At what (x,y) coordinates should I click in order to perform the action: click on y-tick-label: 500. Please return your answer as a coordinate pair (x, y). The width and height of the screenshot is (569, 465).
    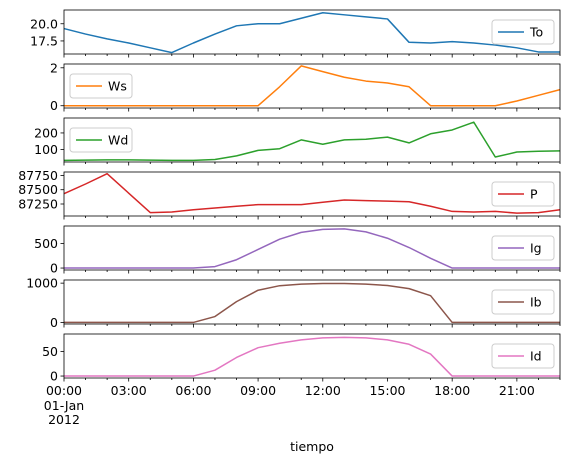
    Looking at the image, I should click on (46, 243).